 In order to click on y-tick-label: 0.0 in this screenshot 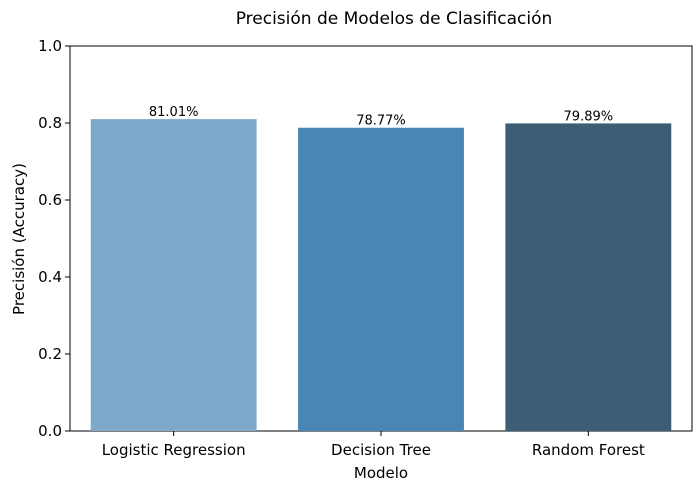, I will do `click(50, 431)`.